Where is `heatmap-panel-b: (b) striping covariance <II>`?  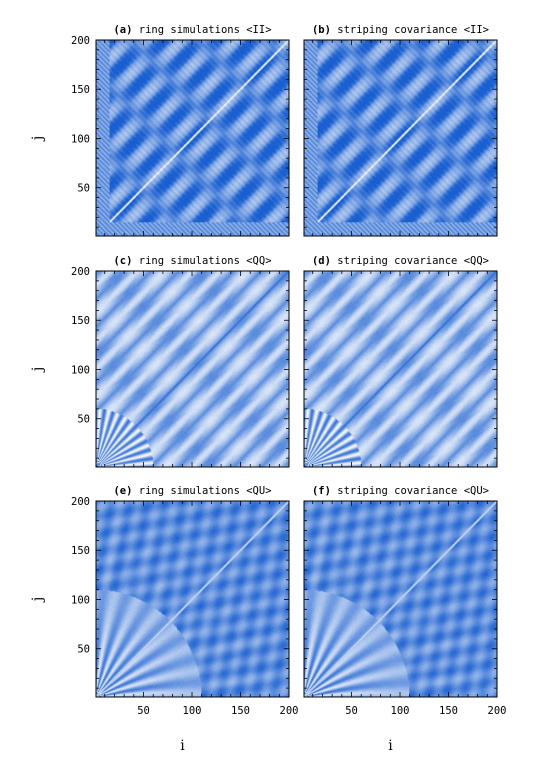 heatmap-panel-b: (b) striping covariance <II> is located at coordinates (400, 130).